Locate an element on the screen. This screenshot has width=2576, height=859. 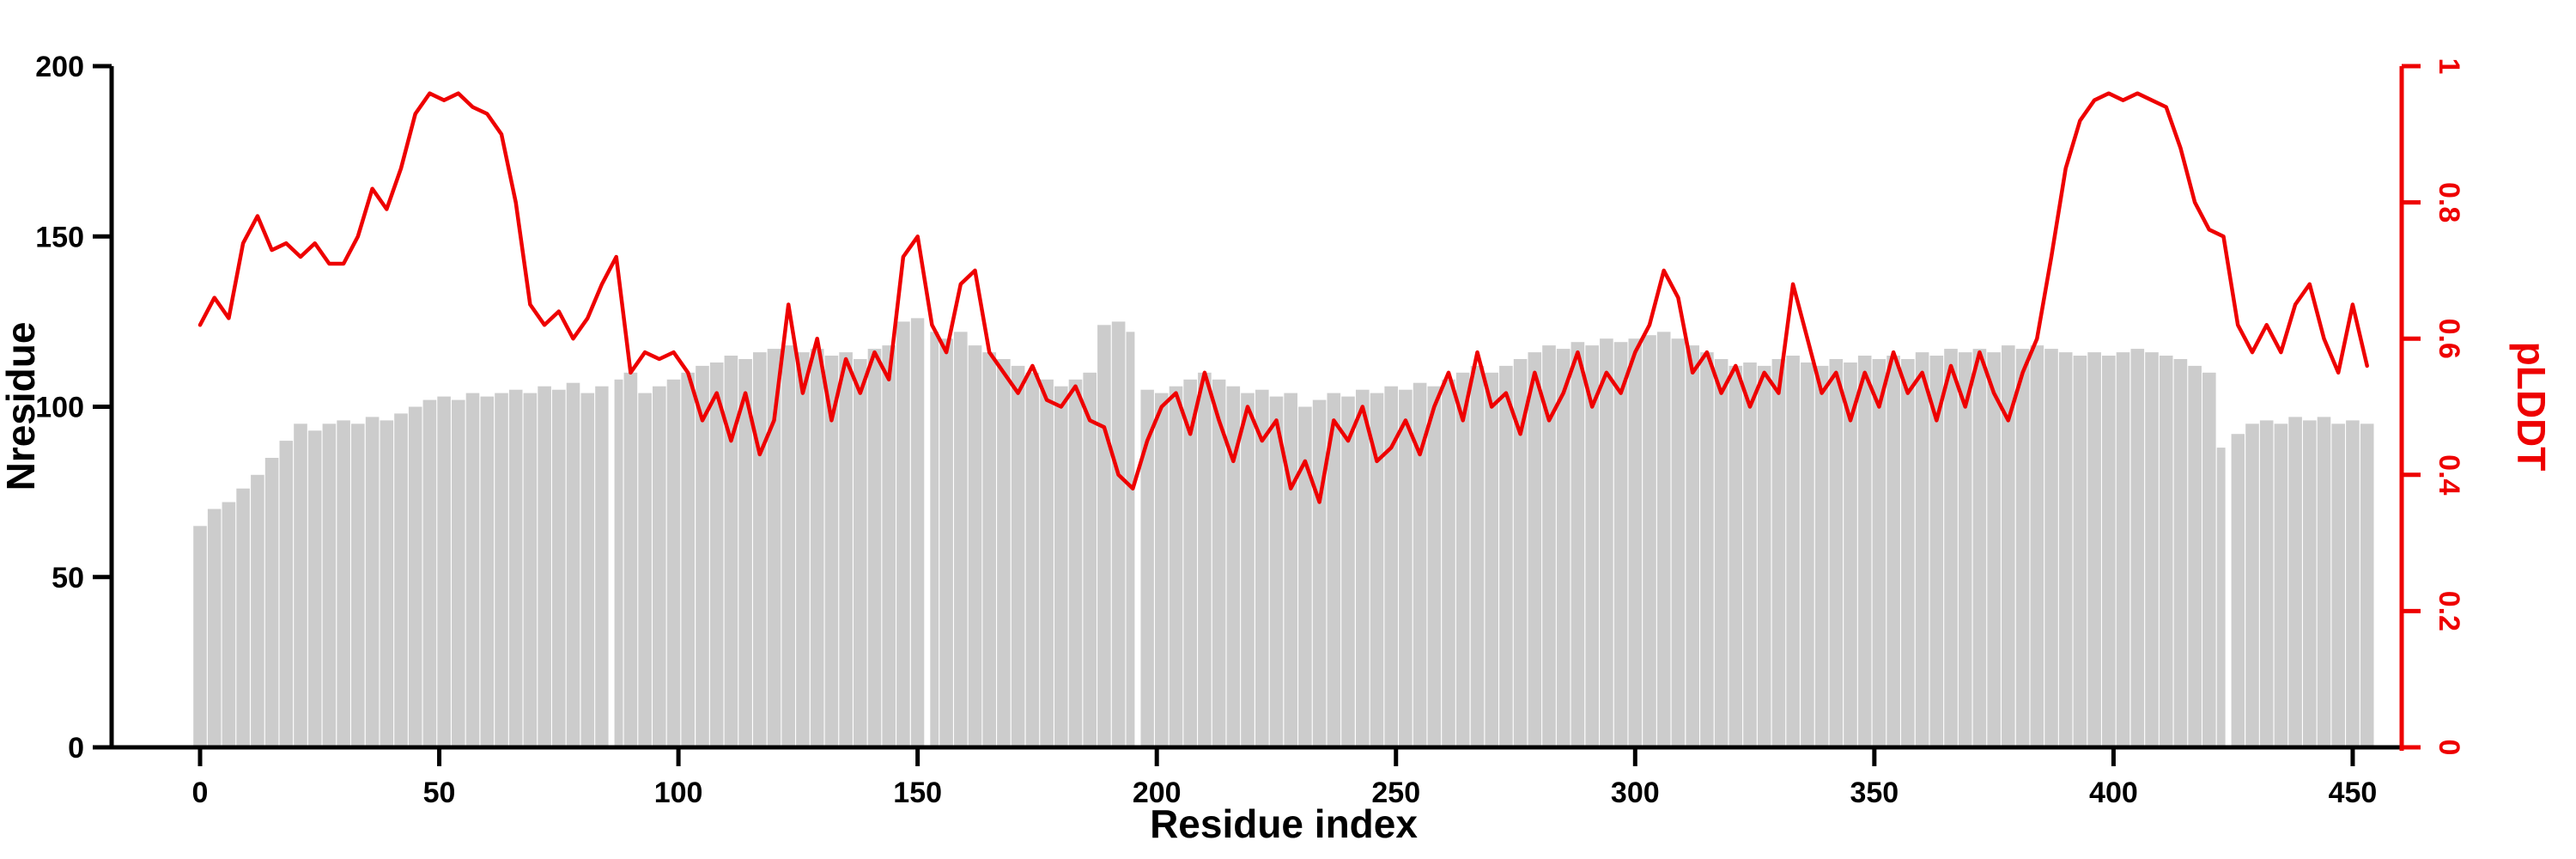
right-tick-label: 0.8 is located at coordinates (2449, 202).